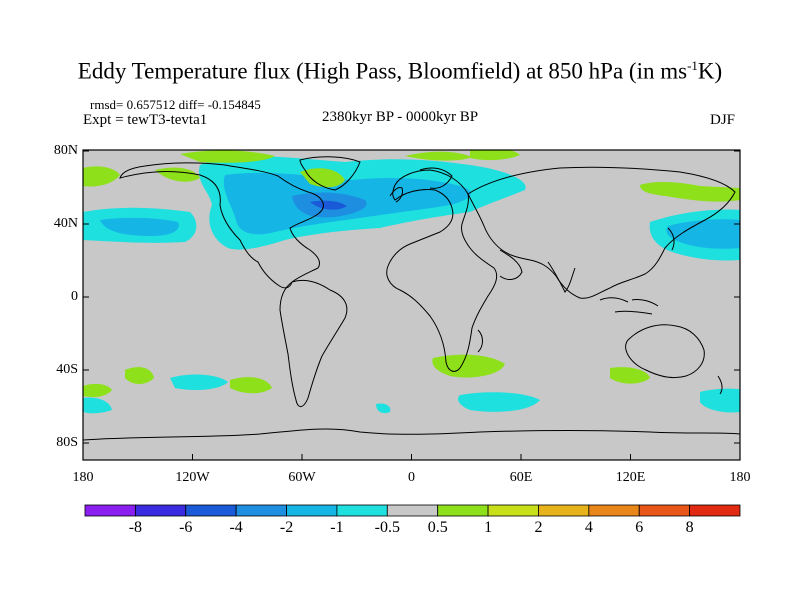 This screenshot has height=600, width=800. Describe the element at coordinates (468, 366) in the screenshot. I see `field-pos-south-africa` at that location.